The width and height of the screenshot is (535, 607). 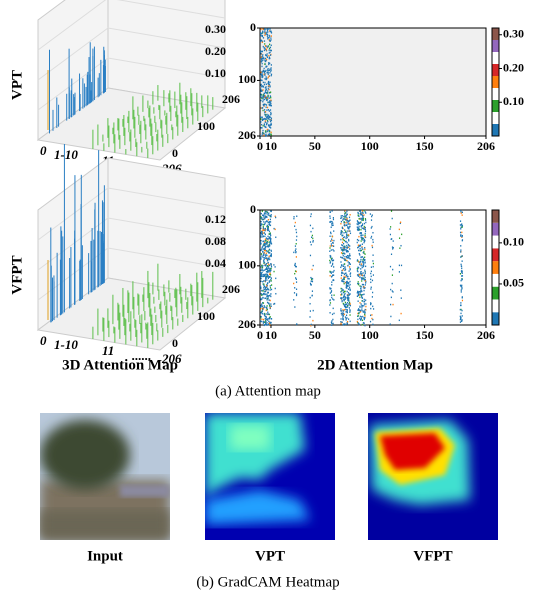 I want to click on colorbar-tick-label: 0.10, so click(x=513, y=101).